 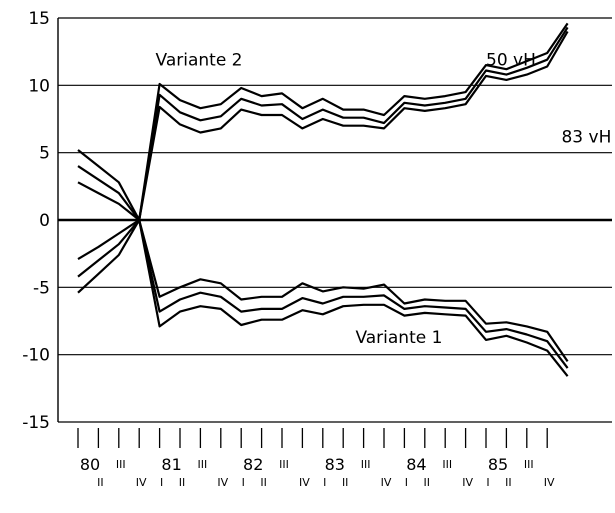 I want to click on y-tick-label: 0, so click(x=44, y=221).